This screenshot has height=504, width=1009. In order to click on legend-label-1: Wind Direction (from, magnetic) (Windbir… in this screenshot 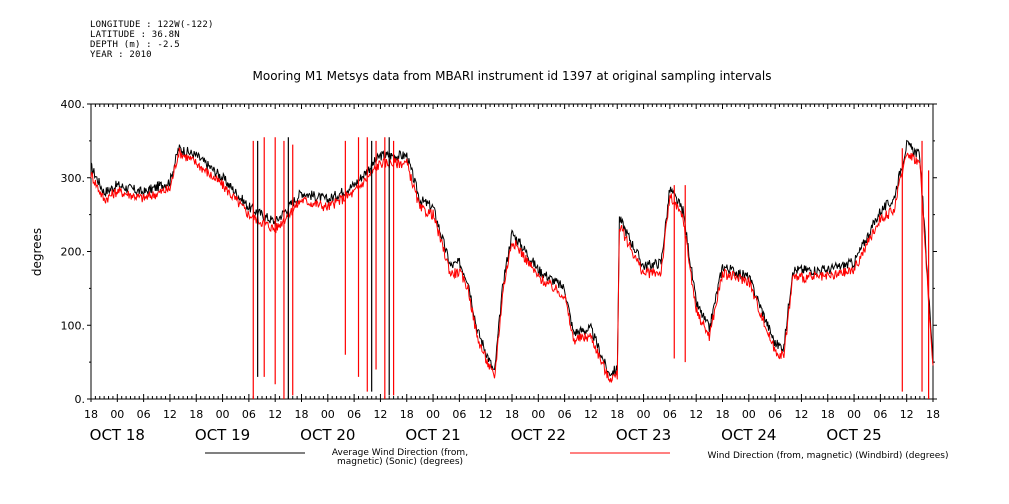, I will do `click(828, 456)`.